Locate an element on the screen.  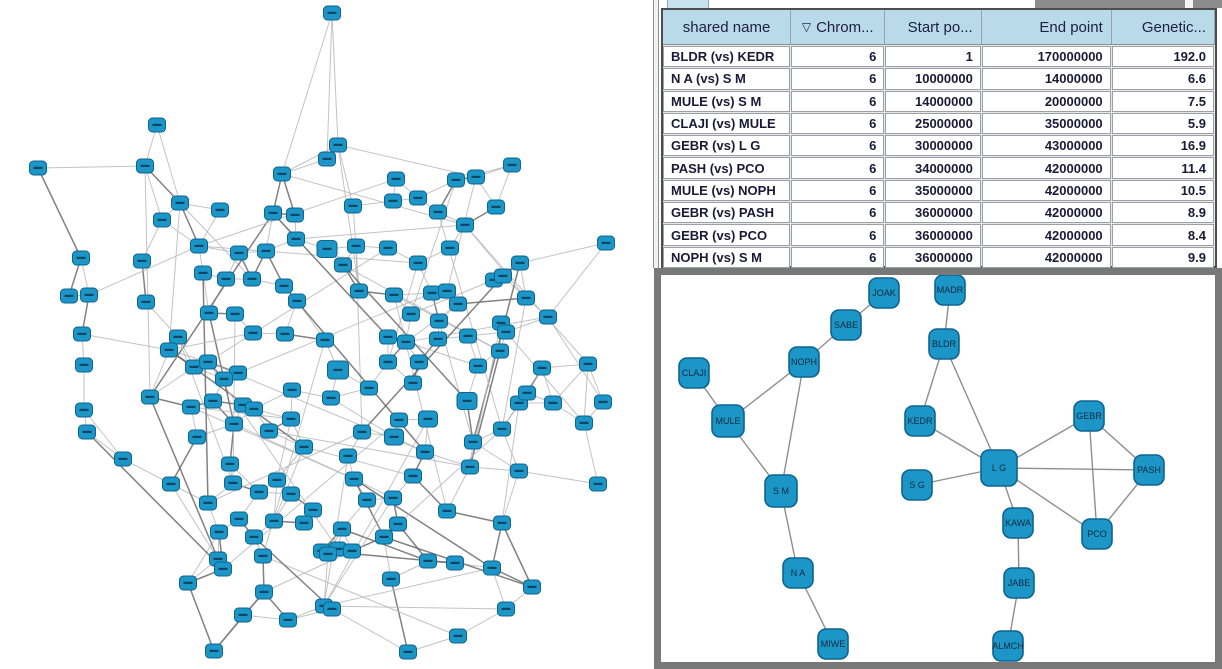
table-cell: 11.4 is located at coordinates (1162, 168).